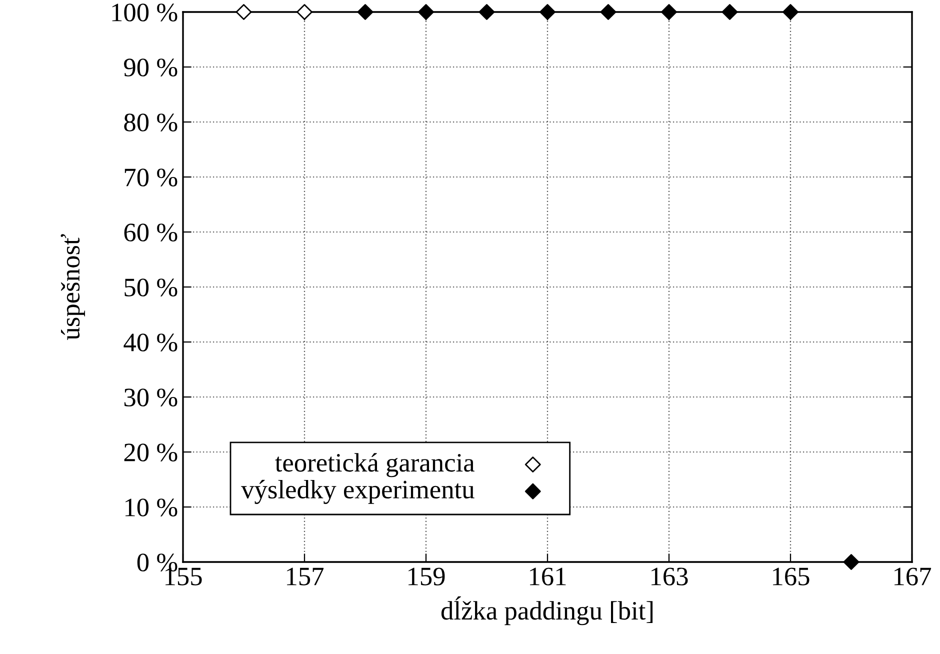 The width and height of the screenshot is (940, 654). Describe the element at coordinates (151, 453) in the screenshot. I see `y-tick-label: 20 %` at that location.